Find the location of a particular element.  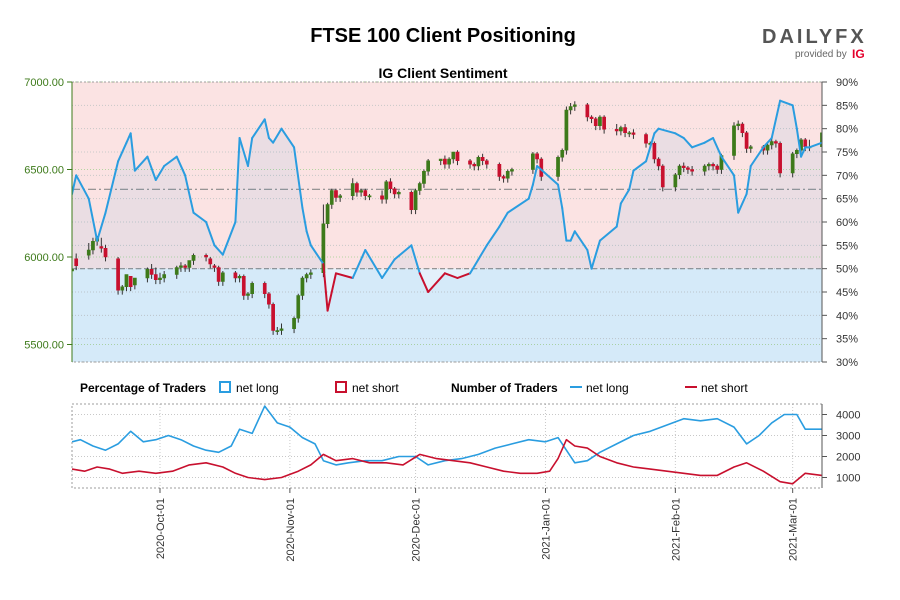

legend-pct-short-swatch is located at coordinates (341, 387).